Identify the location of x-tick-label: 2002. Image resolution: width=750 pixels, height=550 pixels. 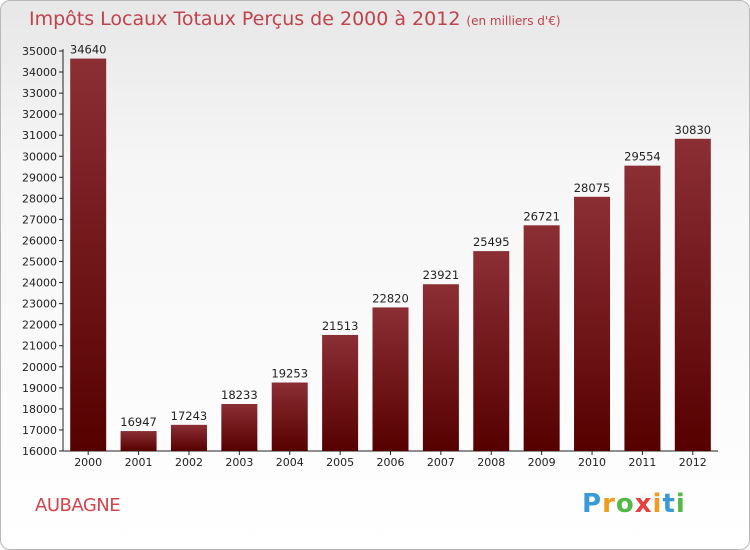
(189, 462).